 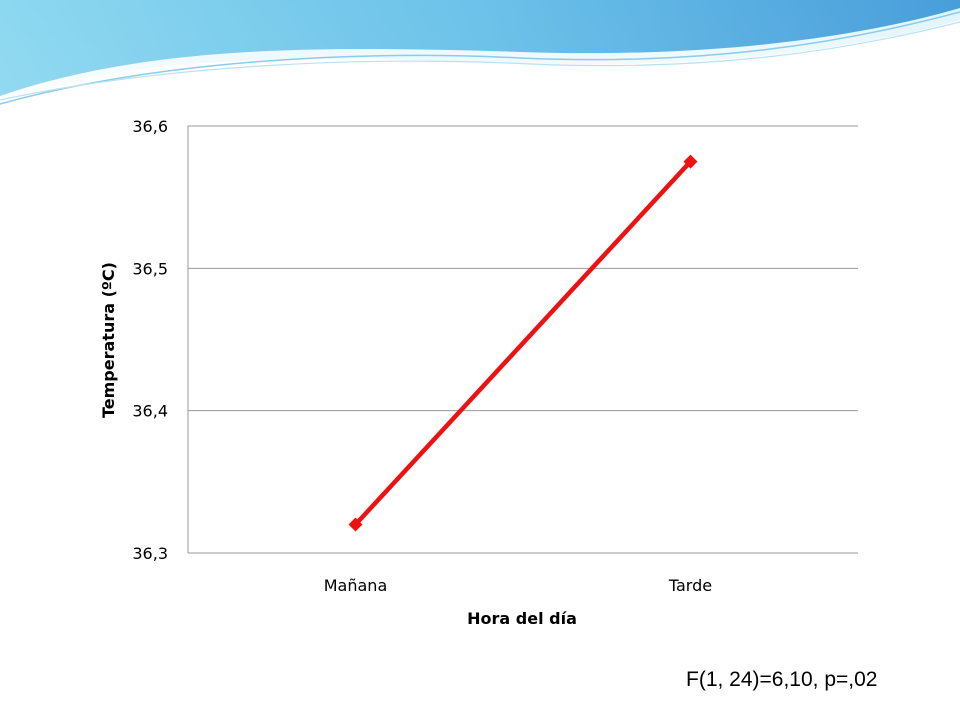 What do you see at coordinates (150, 411) in the screenshot?
I see `y-tick-label: 36,4` at bounding box center [150, 411].